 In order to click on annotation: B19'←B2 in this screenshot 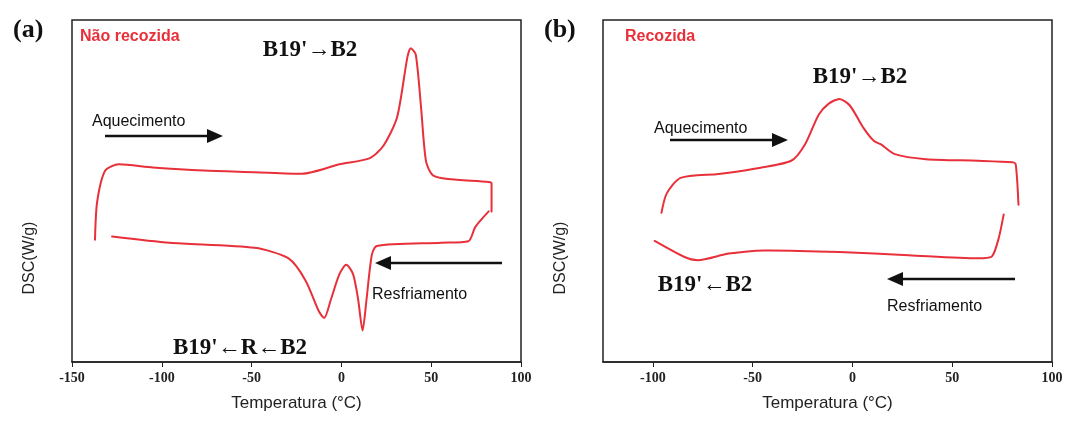, I will do `click(705, 283)`.